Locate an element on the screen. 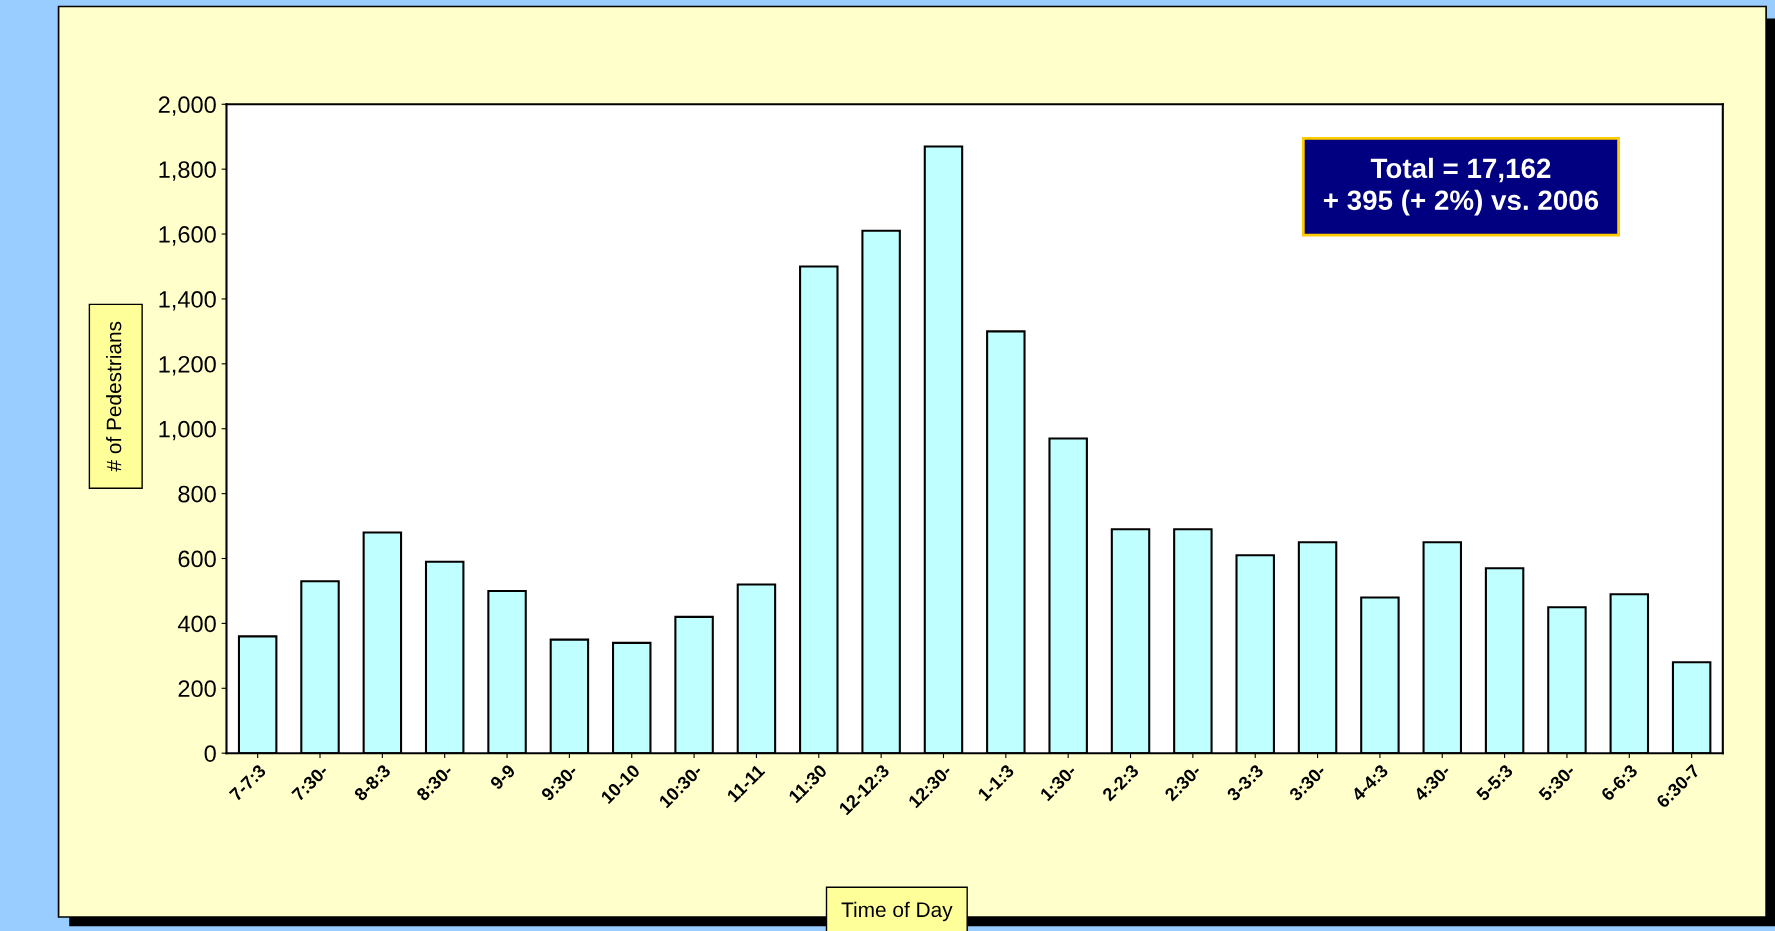 Image resolution: width=1775 pixels, height=931 pixels. x-tick-label: 9-9 is located at coordinates (502, 777).